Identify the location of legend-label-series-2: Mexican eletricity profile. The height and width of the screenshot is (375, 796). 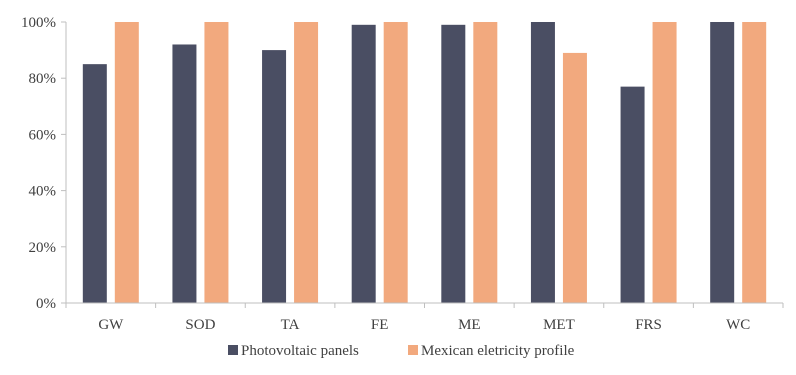
(498, 351).